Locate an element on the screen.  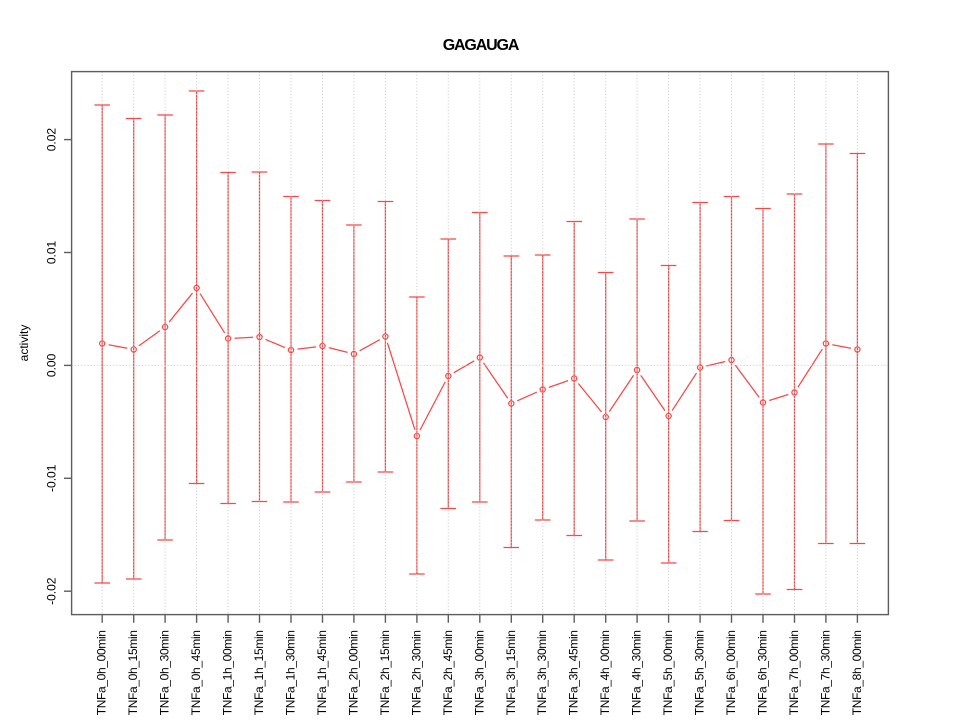
svg-text: TNFa_2h_15min is located at coordinates (385, 672).